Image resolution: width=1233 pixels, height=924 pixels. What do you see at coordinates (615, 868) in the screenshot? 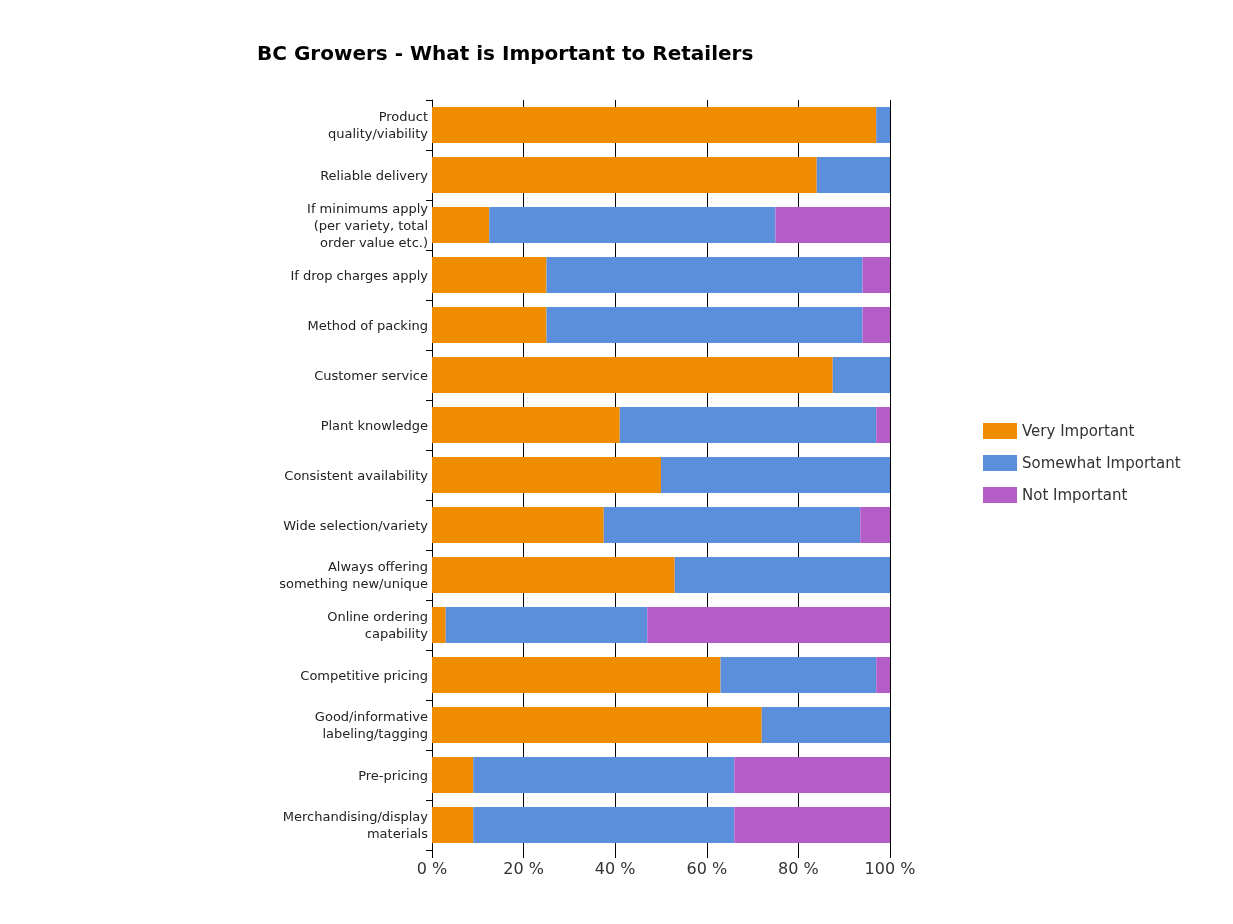
I see `x-tick-label: 40 %` at bounding box center [615, 868].